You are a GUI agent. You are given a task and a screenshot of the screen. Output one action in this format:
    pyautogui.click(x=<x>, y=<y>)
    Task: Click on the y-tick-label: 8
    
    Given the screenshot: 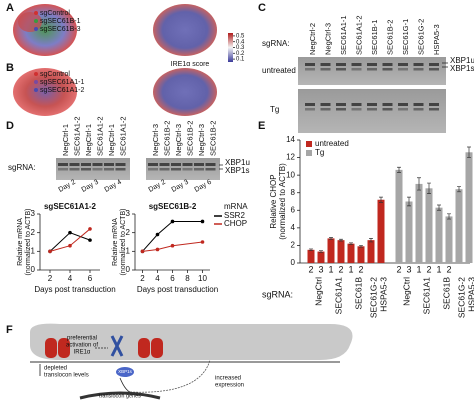 What is the action you would take?
    pyautogui.click(x=293, y=192)
    